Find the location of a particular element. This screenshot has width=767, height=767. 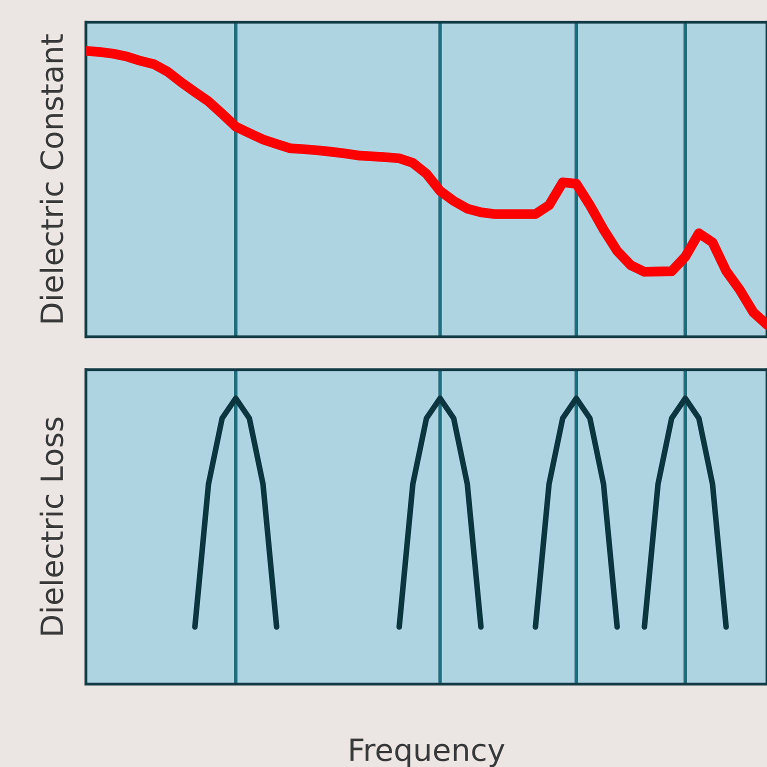

y-axis-title: Dielectric Constant is located at coordinates (52, 178).